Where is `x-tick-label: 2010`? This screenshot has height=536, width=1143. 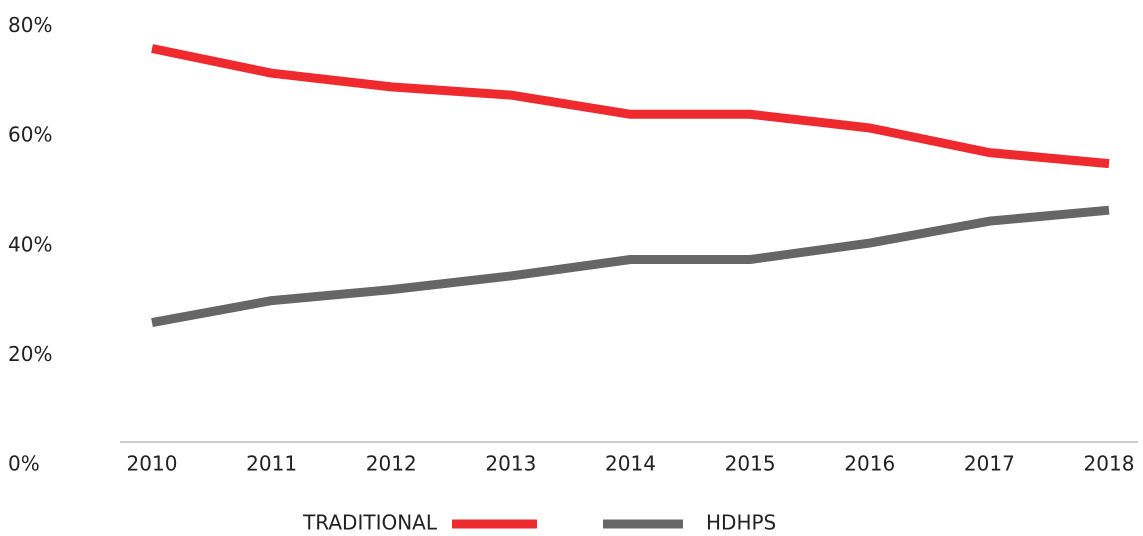 x-tick-label: 2010 is located at coordinates (152, 464).